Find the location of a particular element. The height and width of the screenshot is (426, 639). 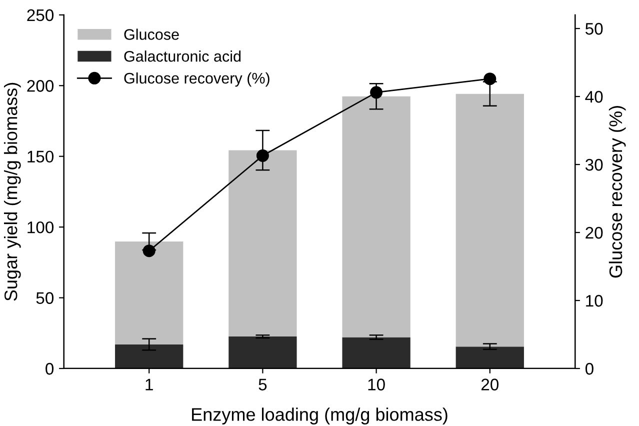

y2-tick-label: 50 is located at coordinates (594, 28).